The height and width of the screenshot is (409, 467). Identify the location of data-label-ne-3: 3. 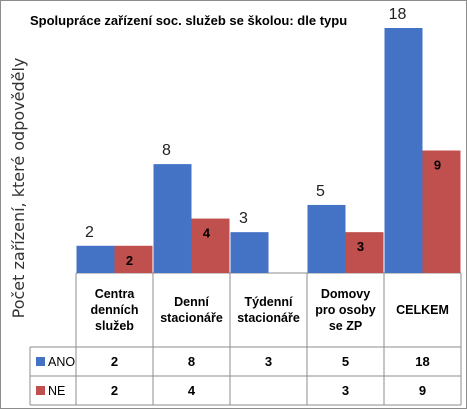
(360, 246).